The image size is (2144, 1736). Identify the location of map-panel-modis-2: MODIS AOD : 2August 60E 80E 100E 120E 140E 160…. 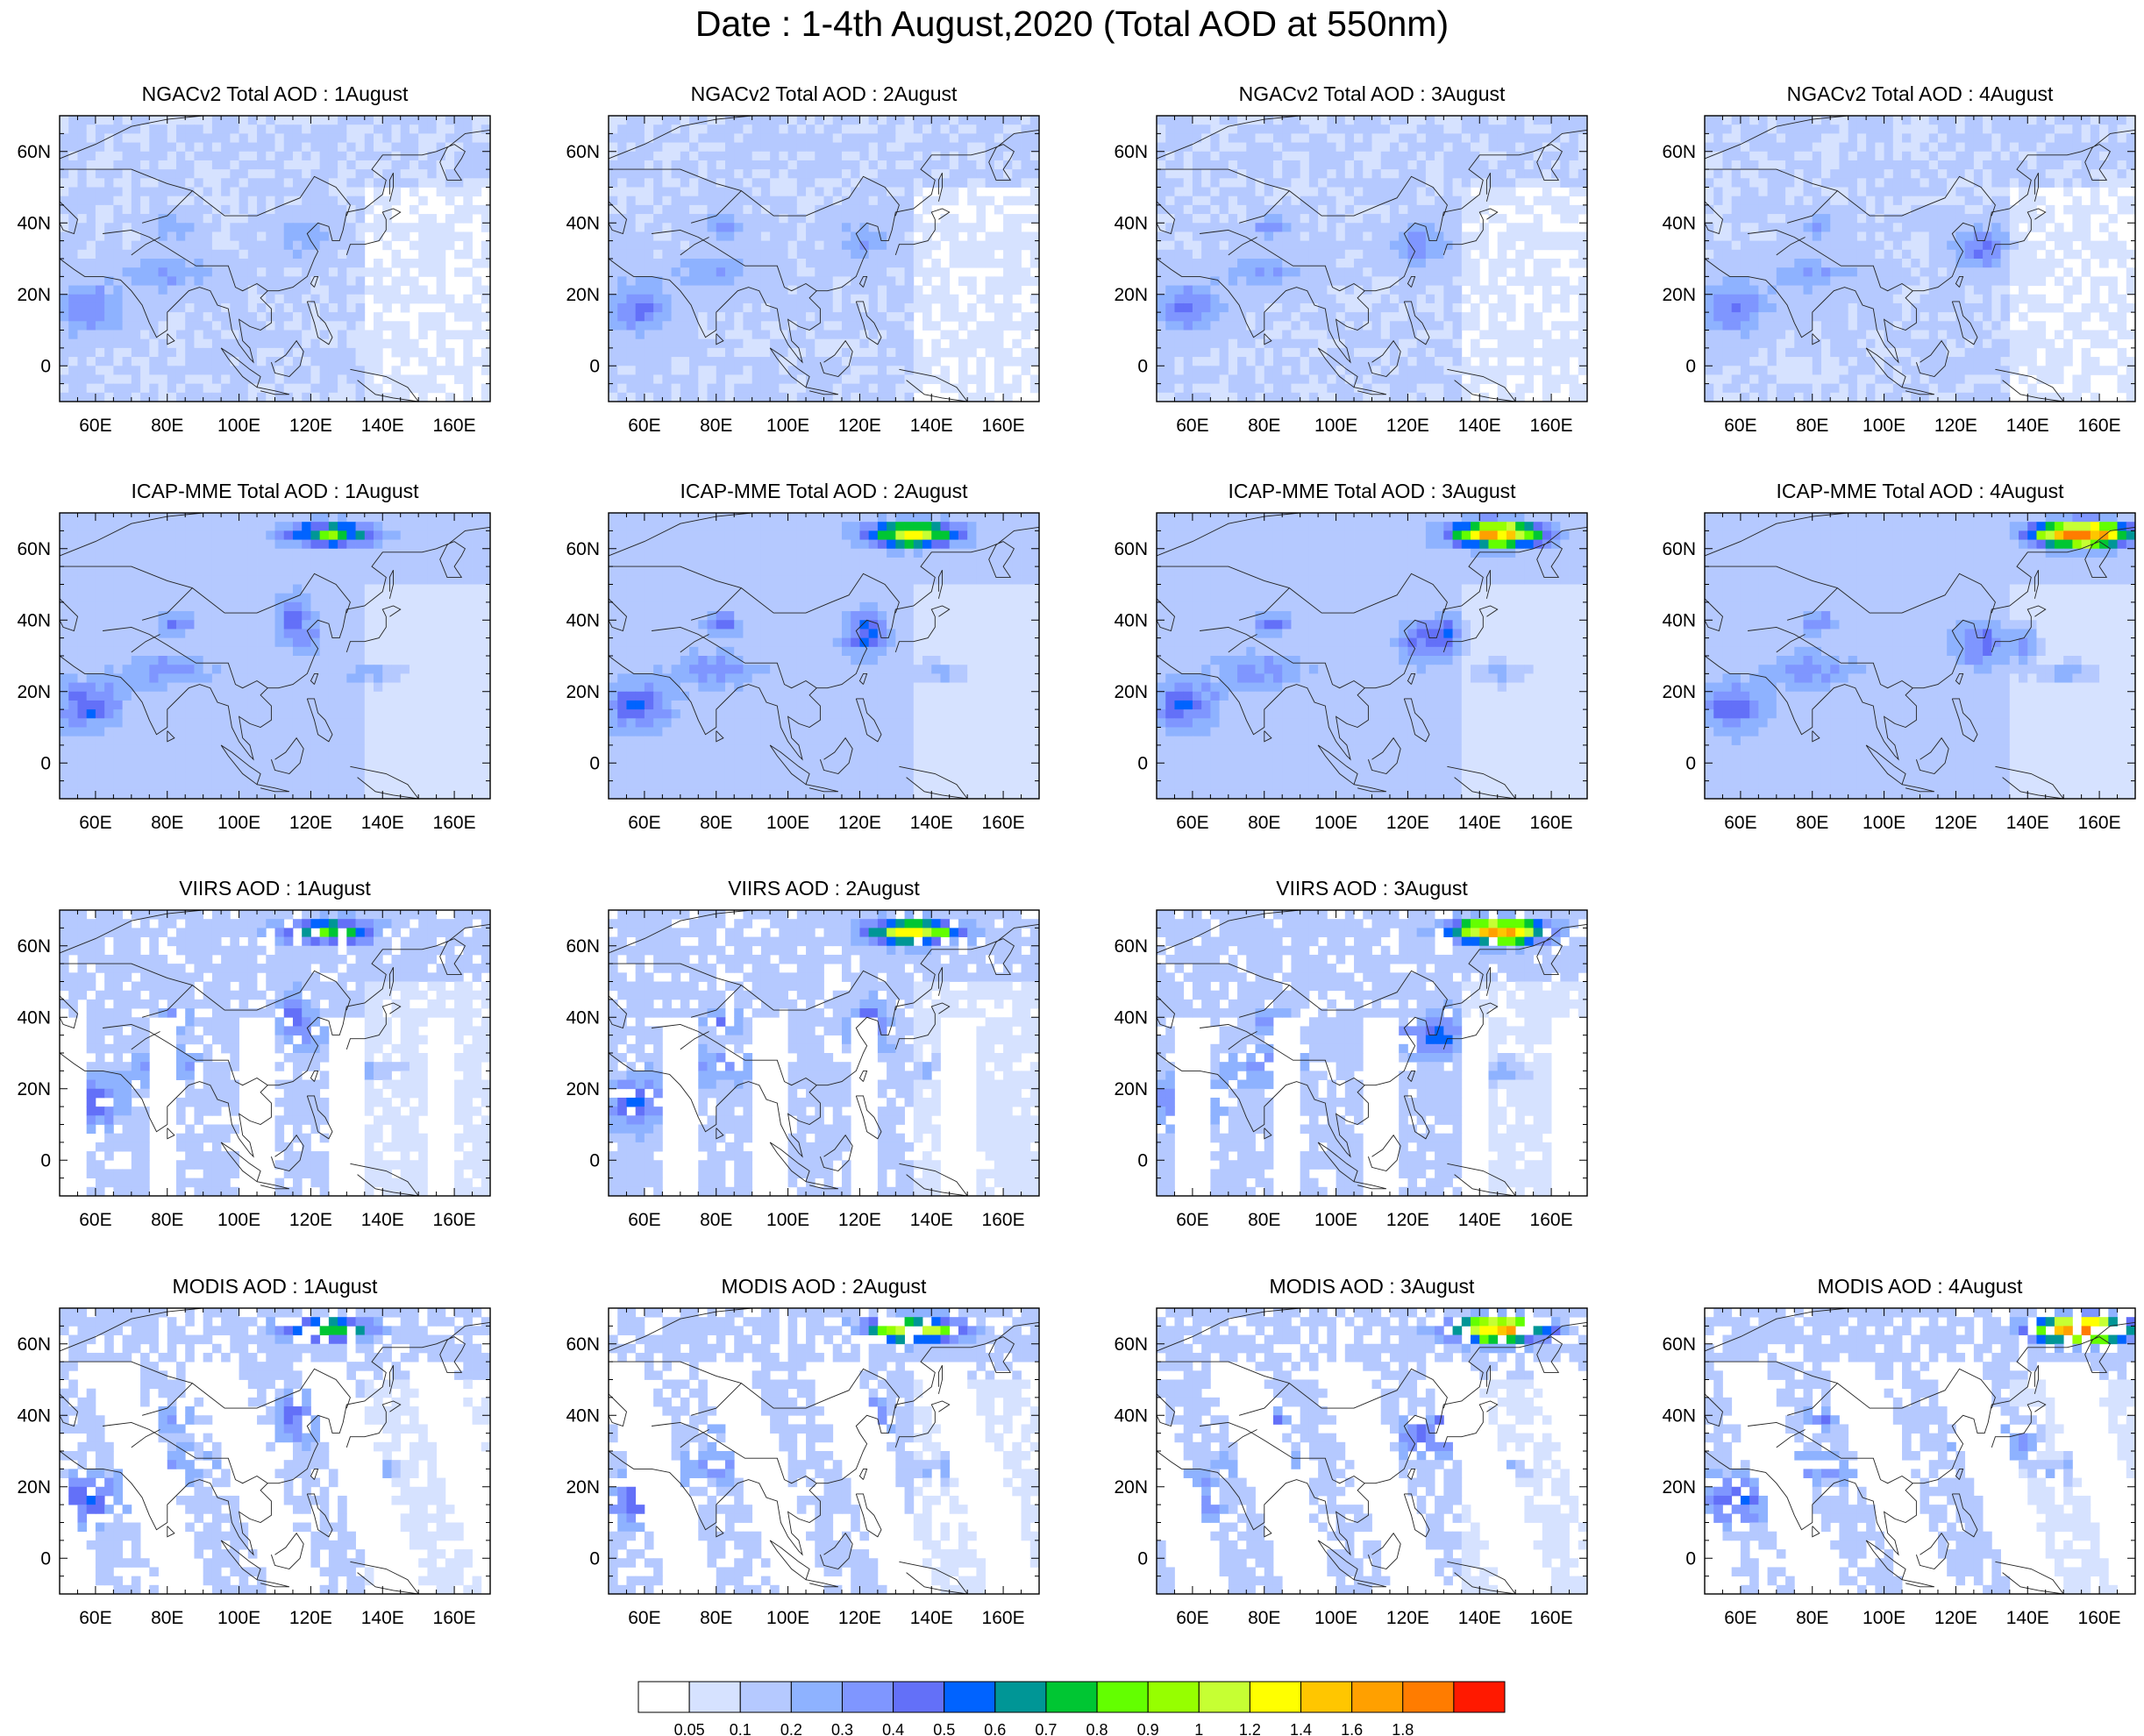
(793, 1457).